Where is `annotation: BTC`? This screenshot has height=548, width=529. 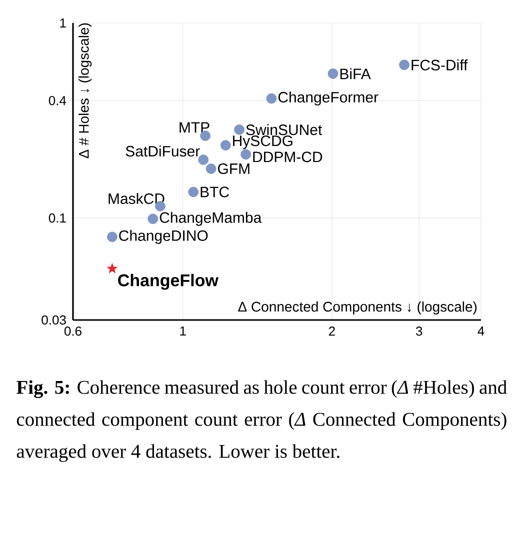
annotation: BTC is located at coordinates (214, 192).